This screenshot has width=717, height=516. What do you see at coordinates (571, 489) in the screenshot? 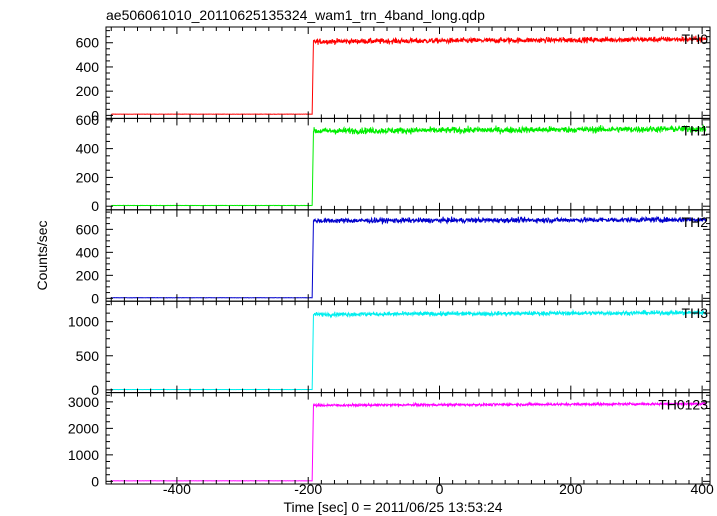
I see `x-tick-label: 200` at bounding box center [571, 489].